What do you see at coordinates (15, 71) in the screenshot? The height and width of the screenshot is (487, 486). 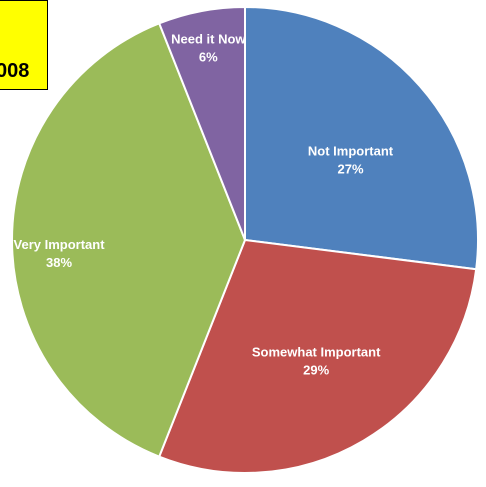 I see `year-label: 008` at bounding box center [15, 71].